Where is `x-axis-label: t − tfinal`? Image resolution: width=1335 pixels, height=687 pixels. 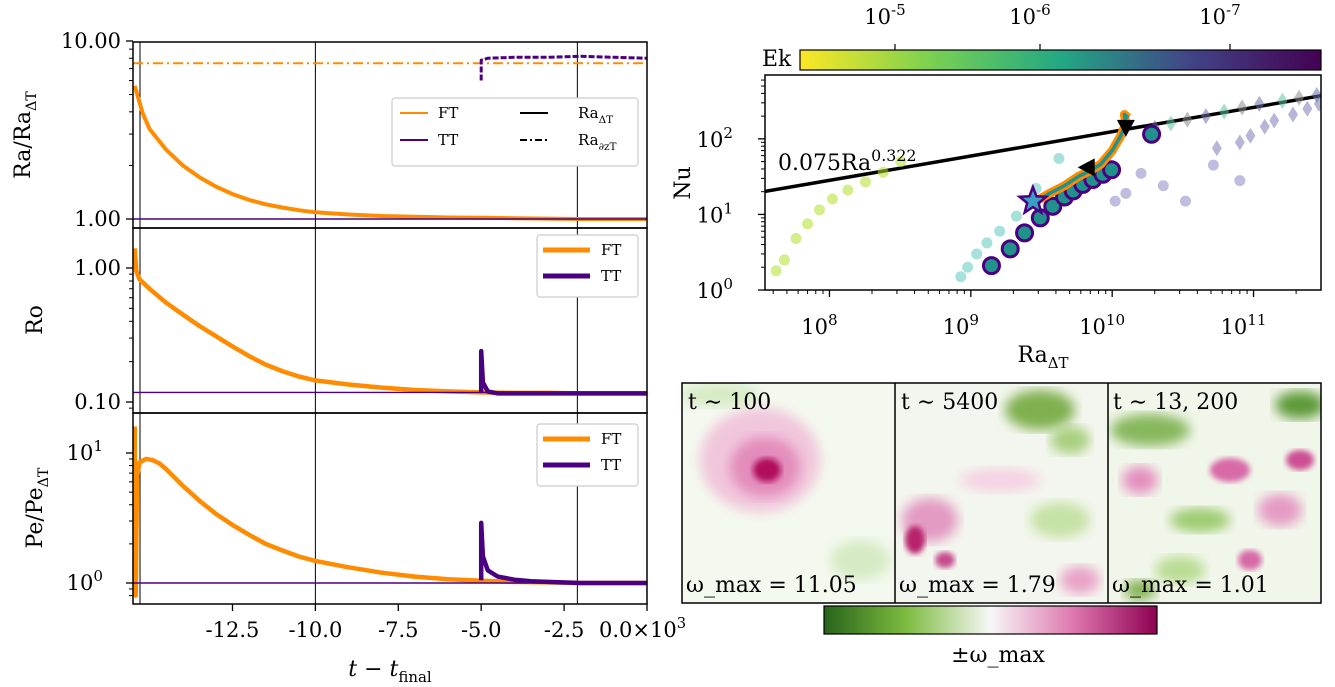
x-axis-label: t − tfinal is located at coordinates (390, 671).